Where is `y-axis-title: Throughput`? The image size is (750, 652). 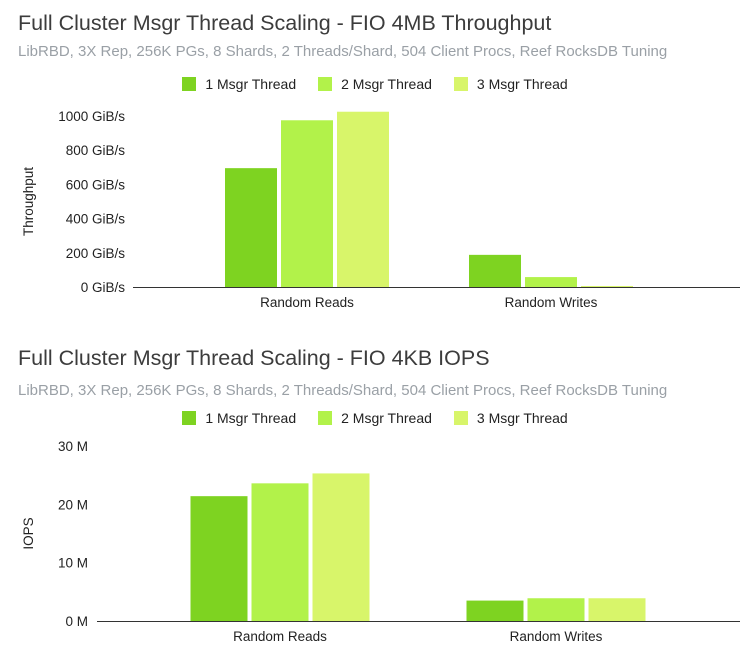
y-axis-title: Throughput is located at coordinates (28, 201).